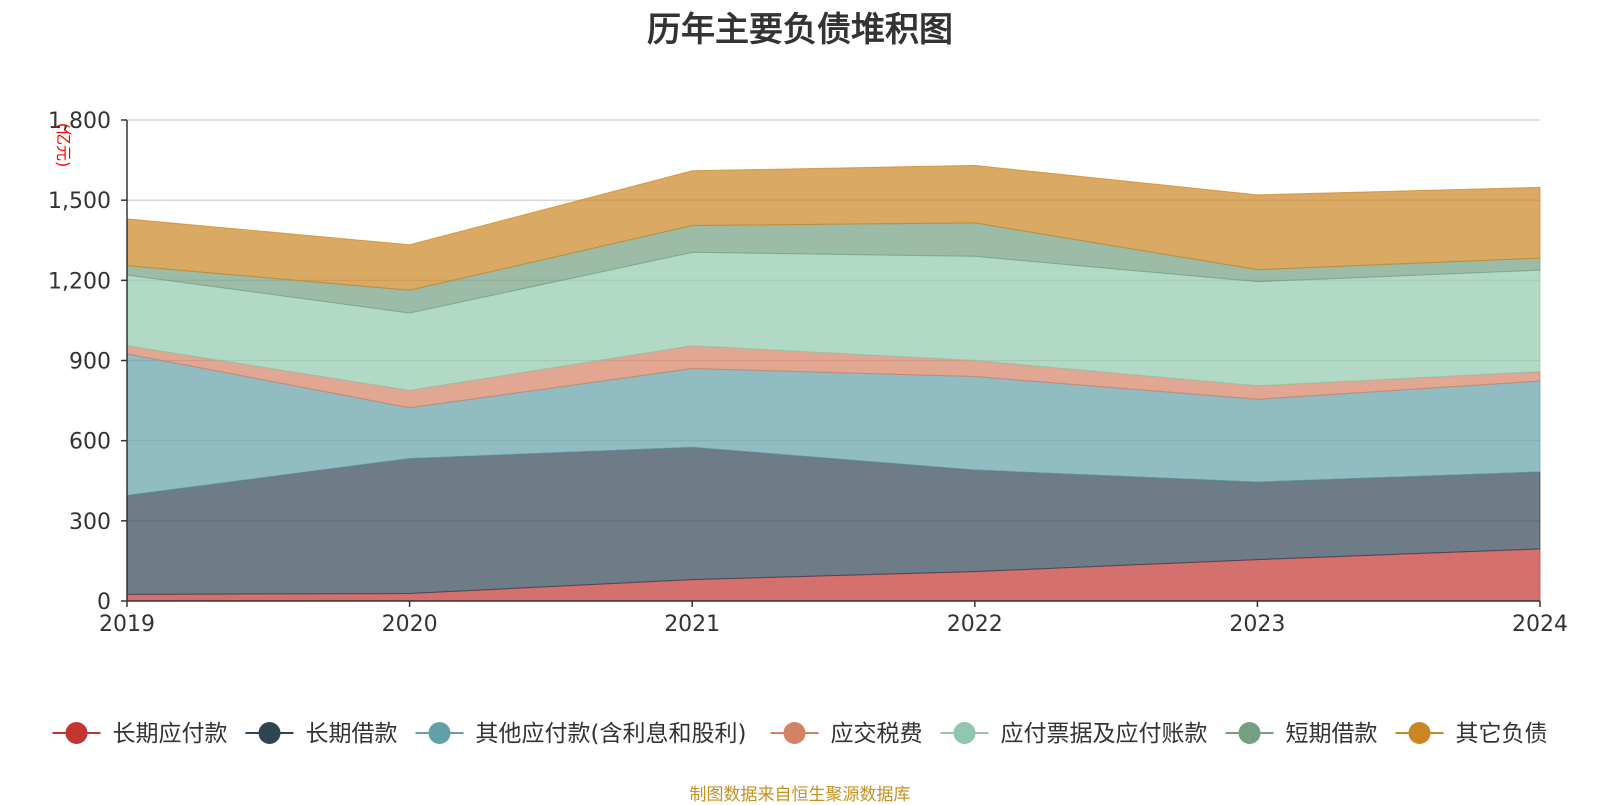 This screenshot has width=1600, height=805. I want to click on legend-item: 其它负债, so click(1471, 734).